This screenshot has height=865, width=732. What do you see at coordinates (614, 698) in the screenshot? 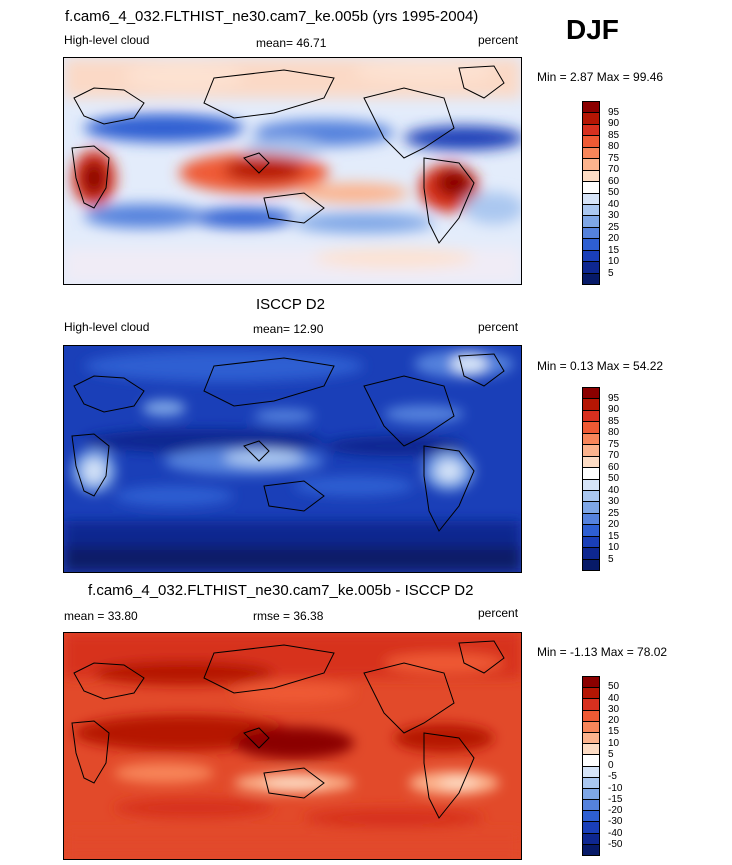
I see `panel3-colorbar-tick-label: 40` at bounding box center [614, 698].